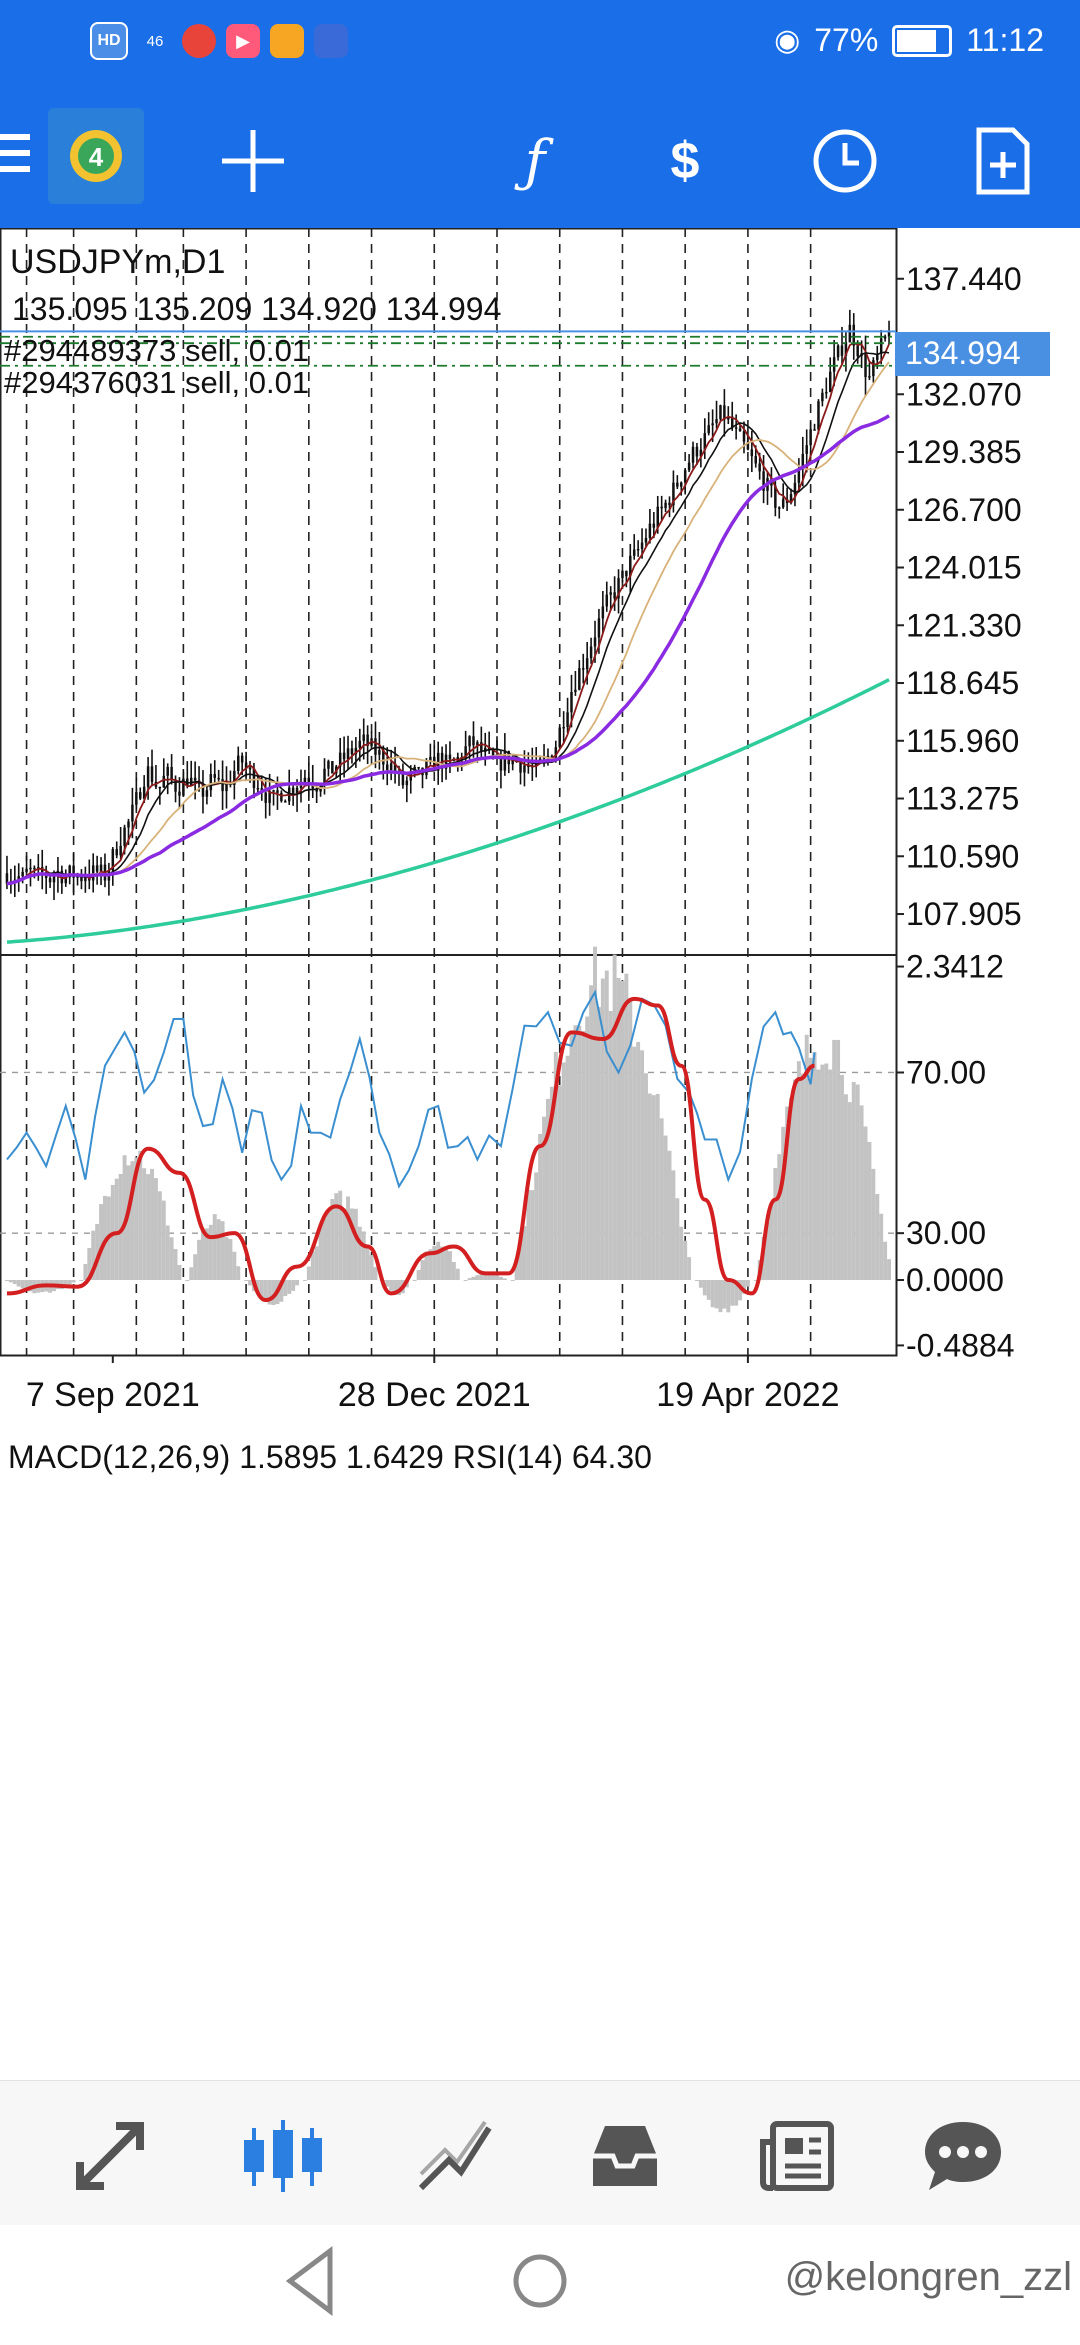 The height and width of the screenshot is (2345, 1080). What do you see at coordinates (455, 2156) in the screenshot?
I see `trade-icon` at bounding box center [455, 2156].